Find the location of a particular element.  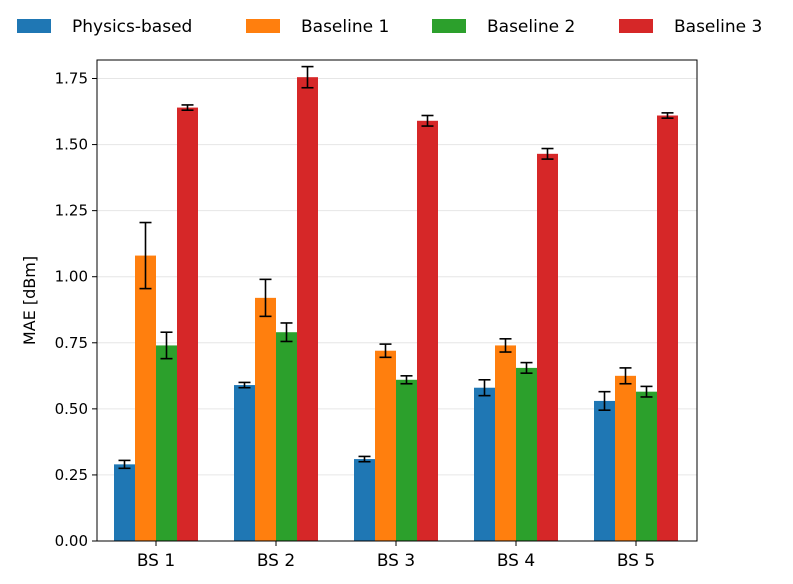

legend-label: Baseline 2 is located at coordinates (531, 27).